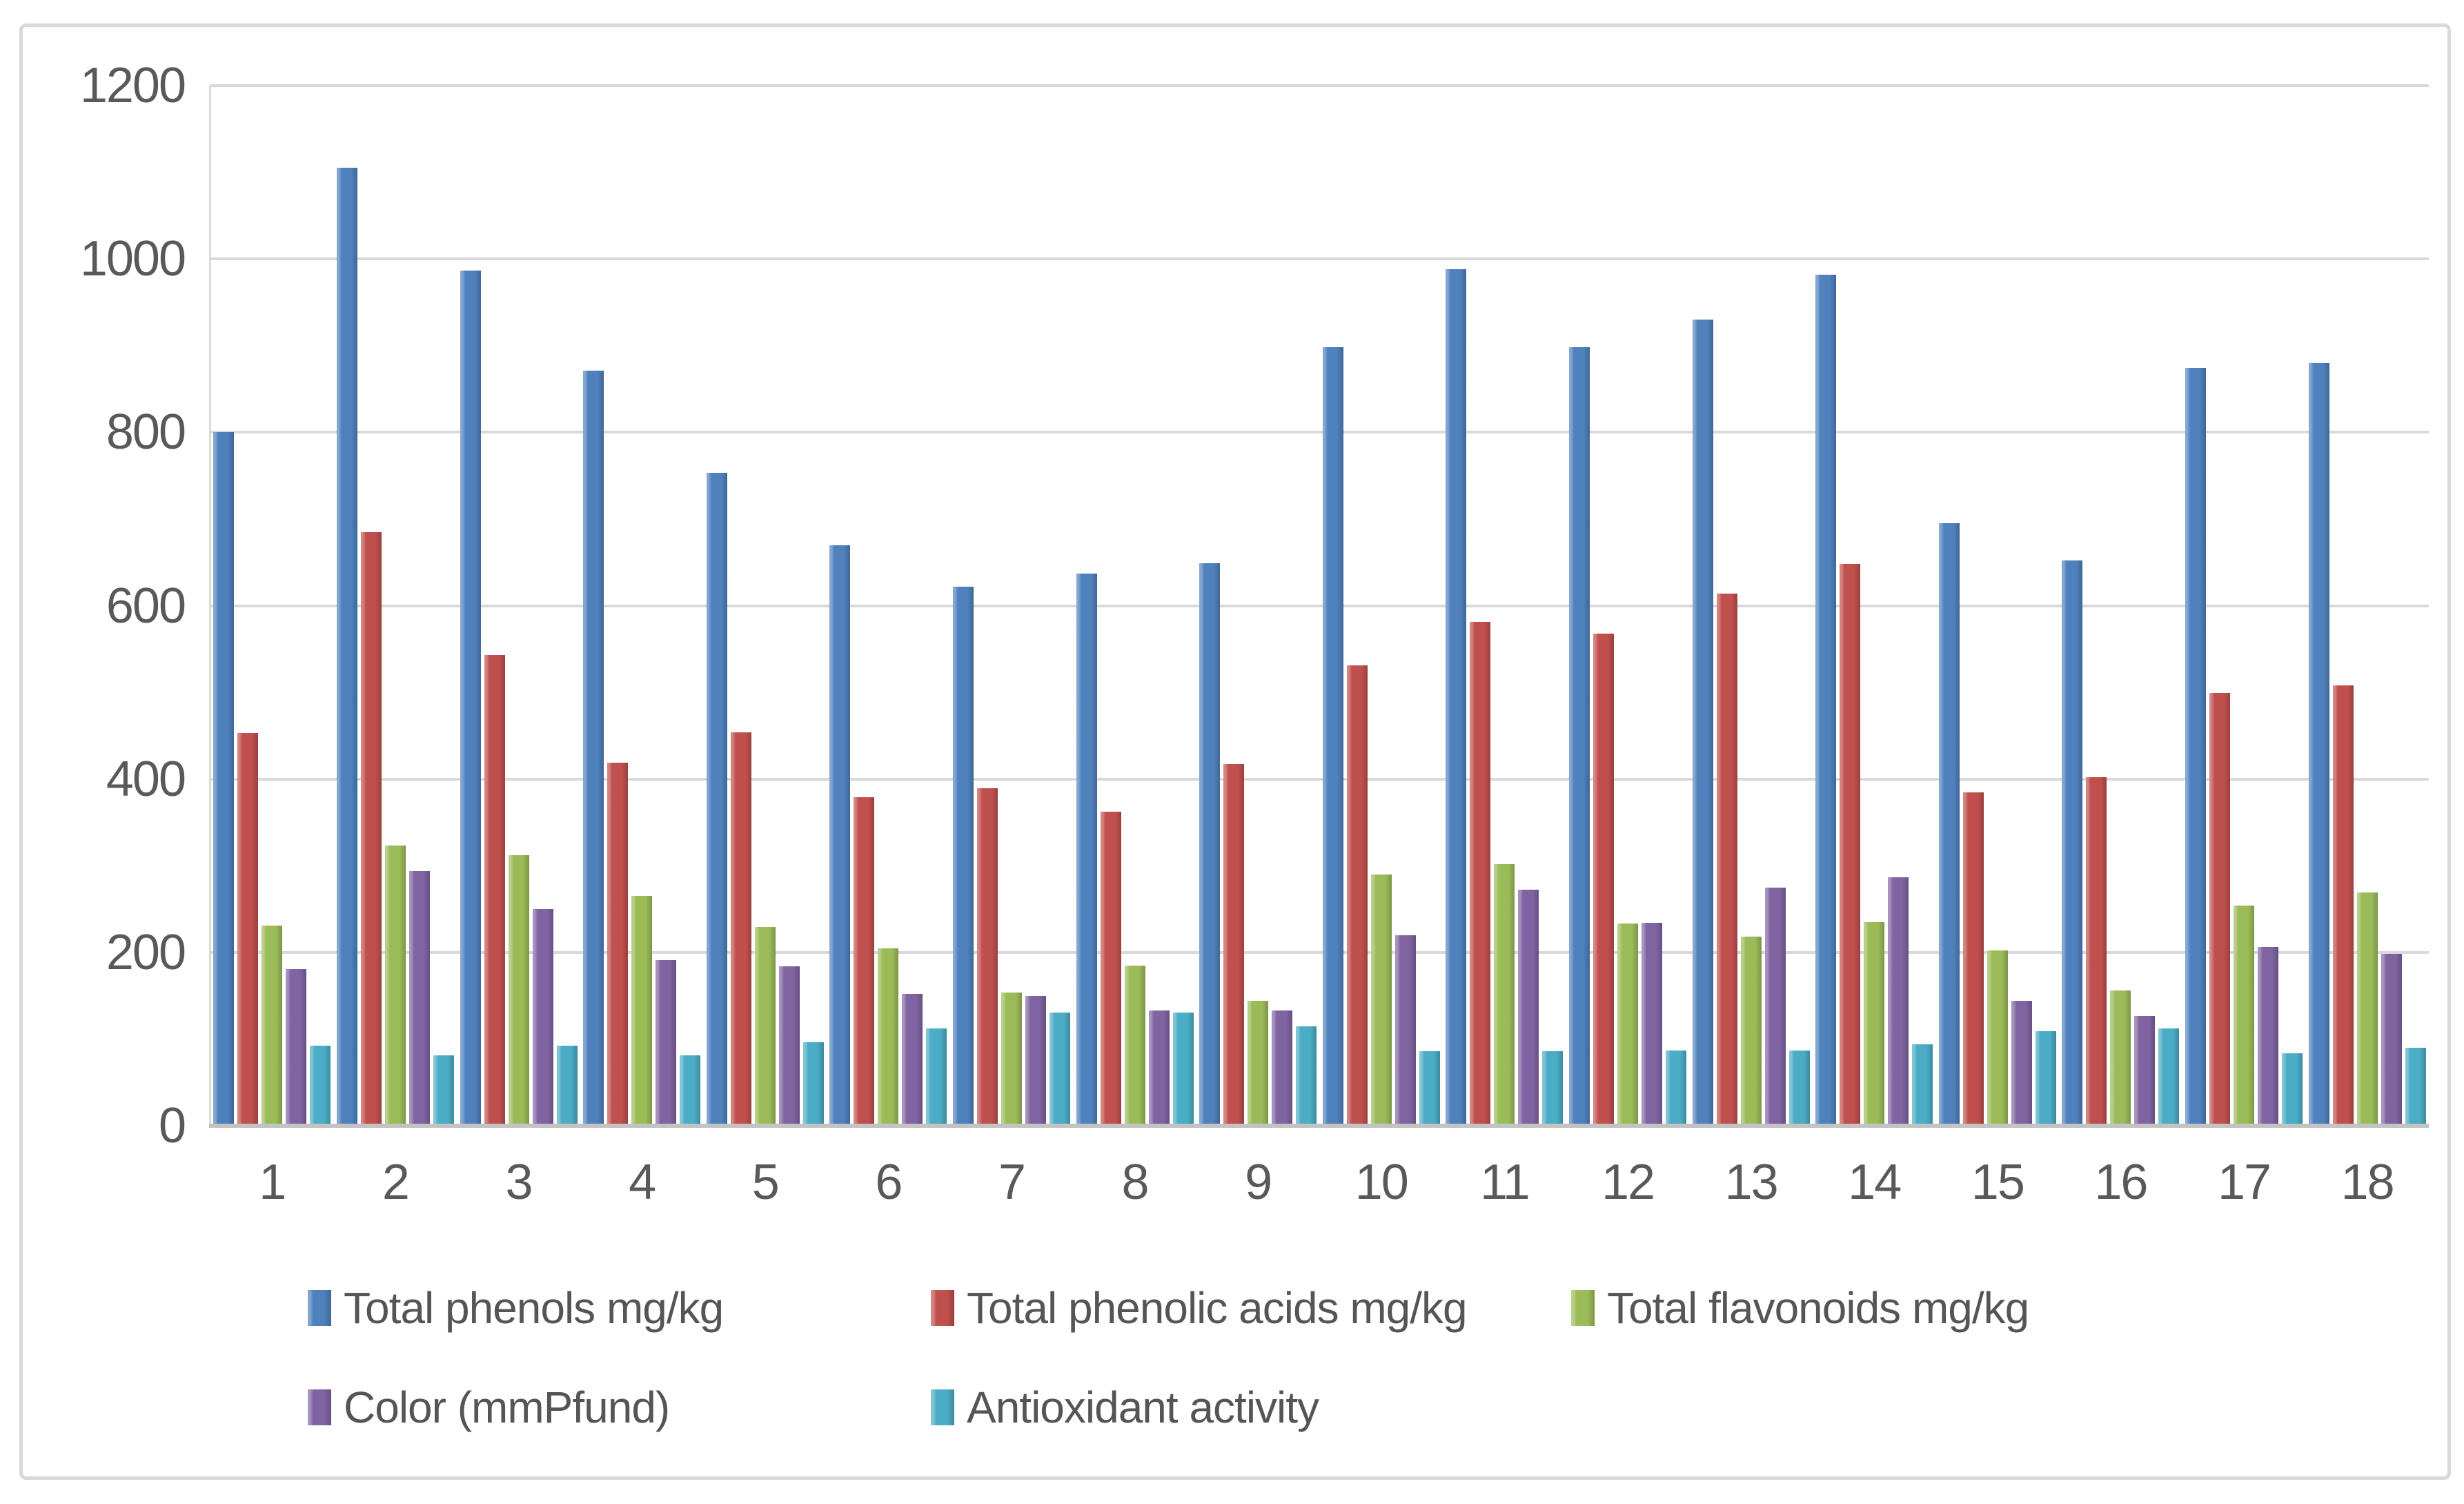 Image resolution: width=2464 pixels, height=1504 pixels. What do you see at coordinates (1012, 1182) in the screenshot?
I see `x-axis-category-label: 7` at bounding box center [1012, 1182].